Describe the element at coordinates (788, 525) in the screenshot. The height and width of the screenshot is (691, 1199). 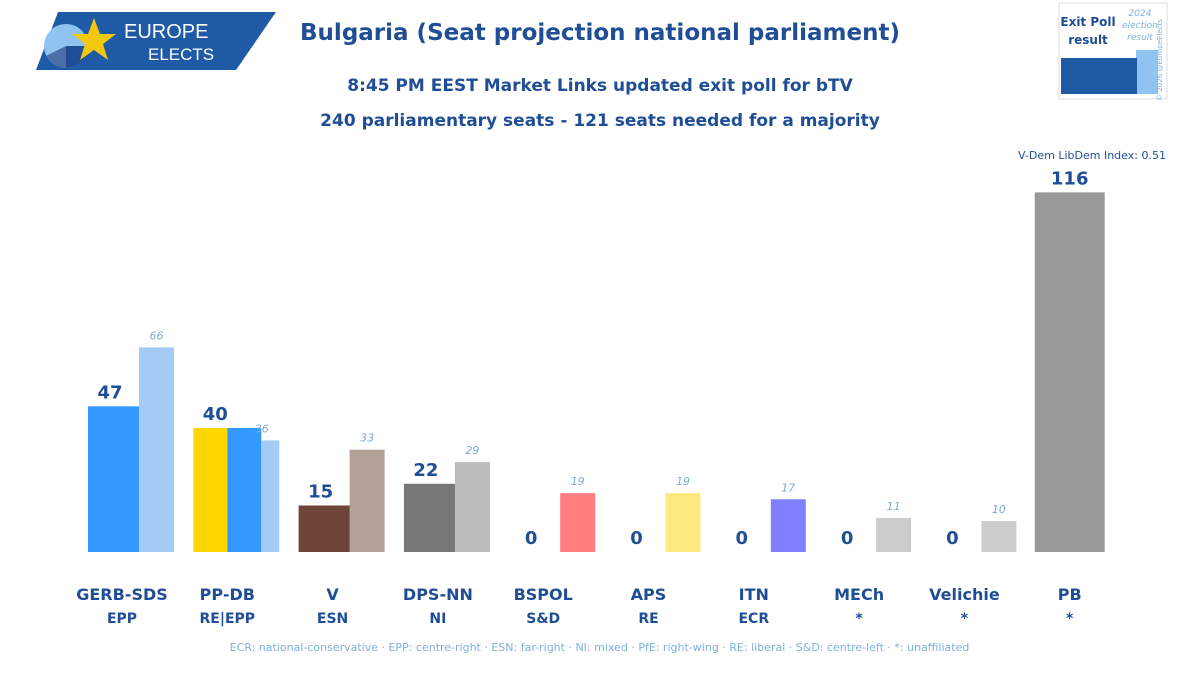
I see `bar-previous-ITN` at that location.